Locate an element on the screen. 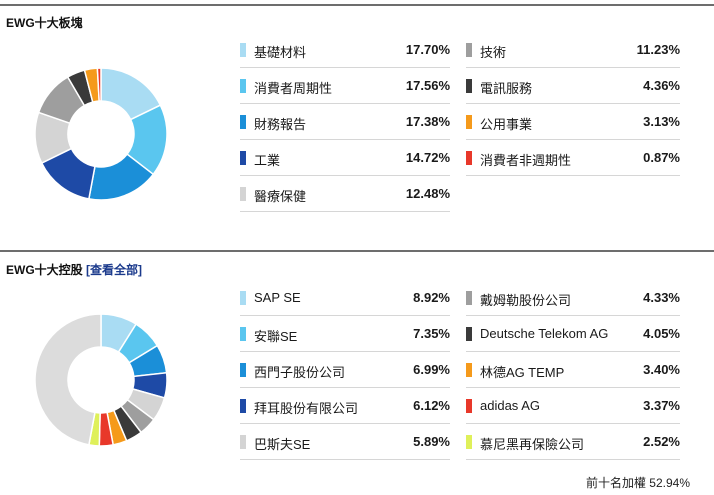 The image size is (714, 495). legend-label: 工業 is located at coordinates (267, 160).